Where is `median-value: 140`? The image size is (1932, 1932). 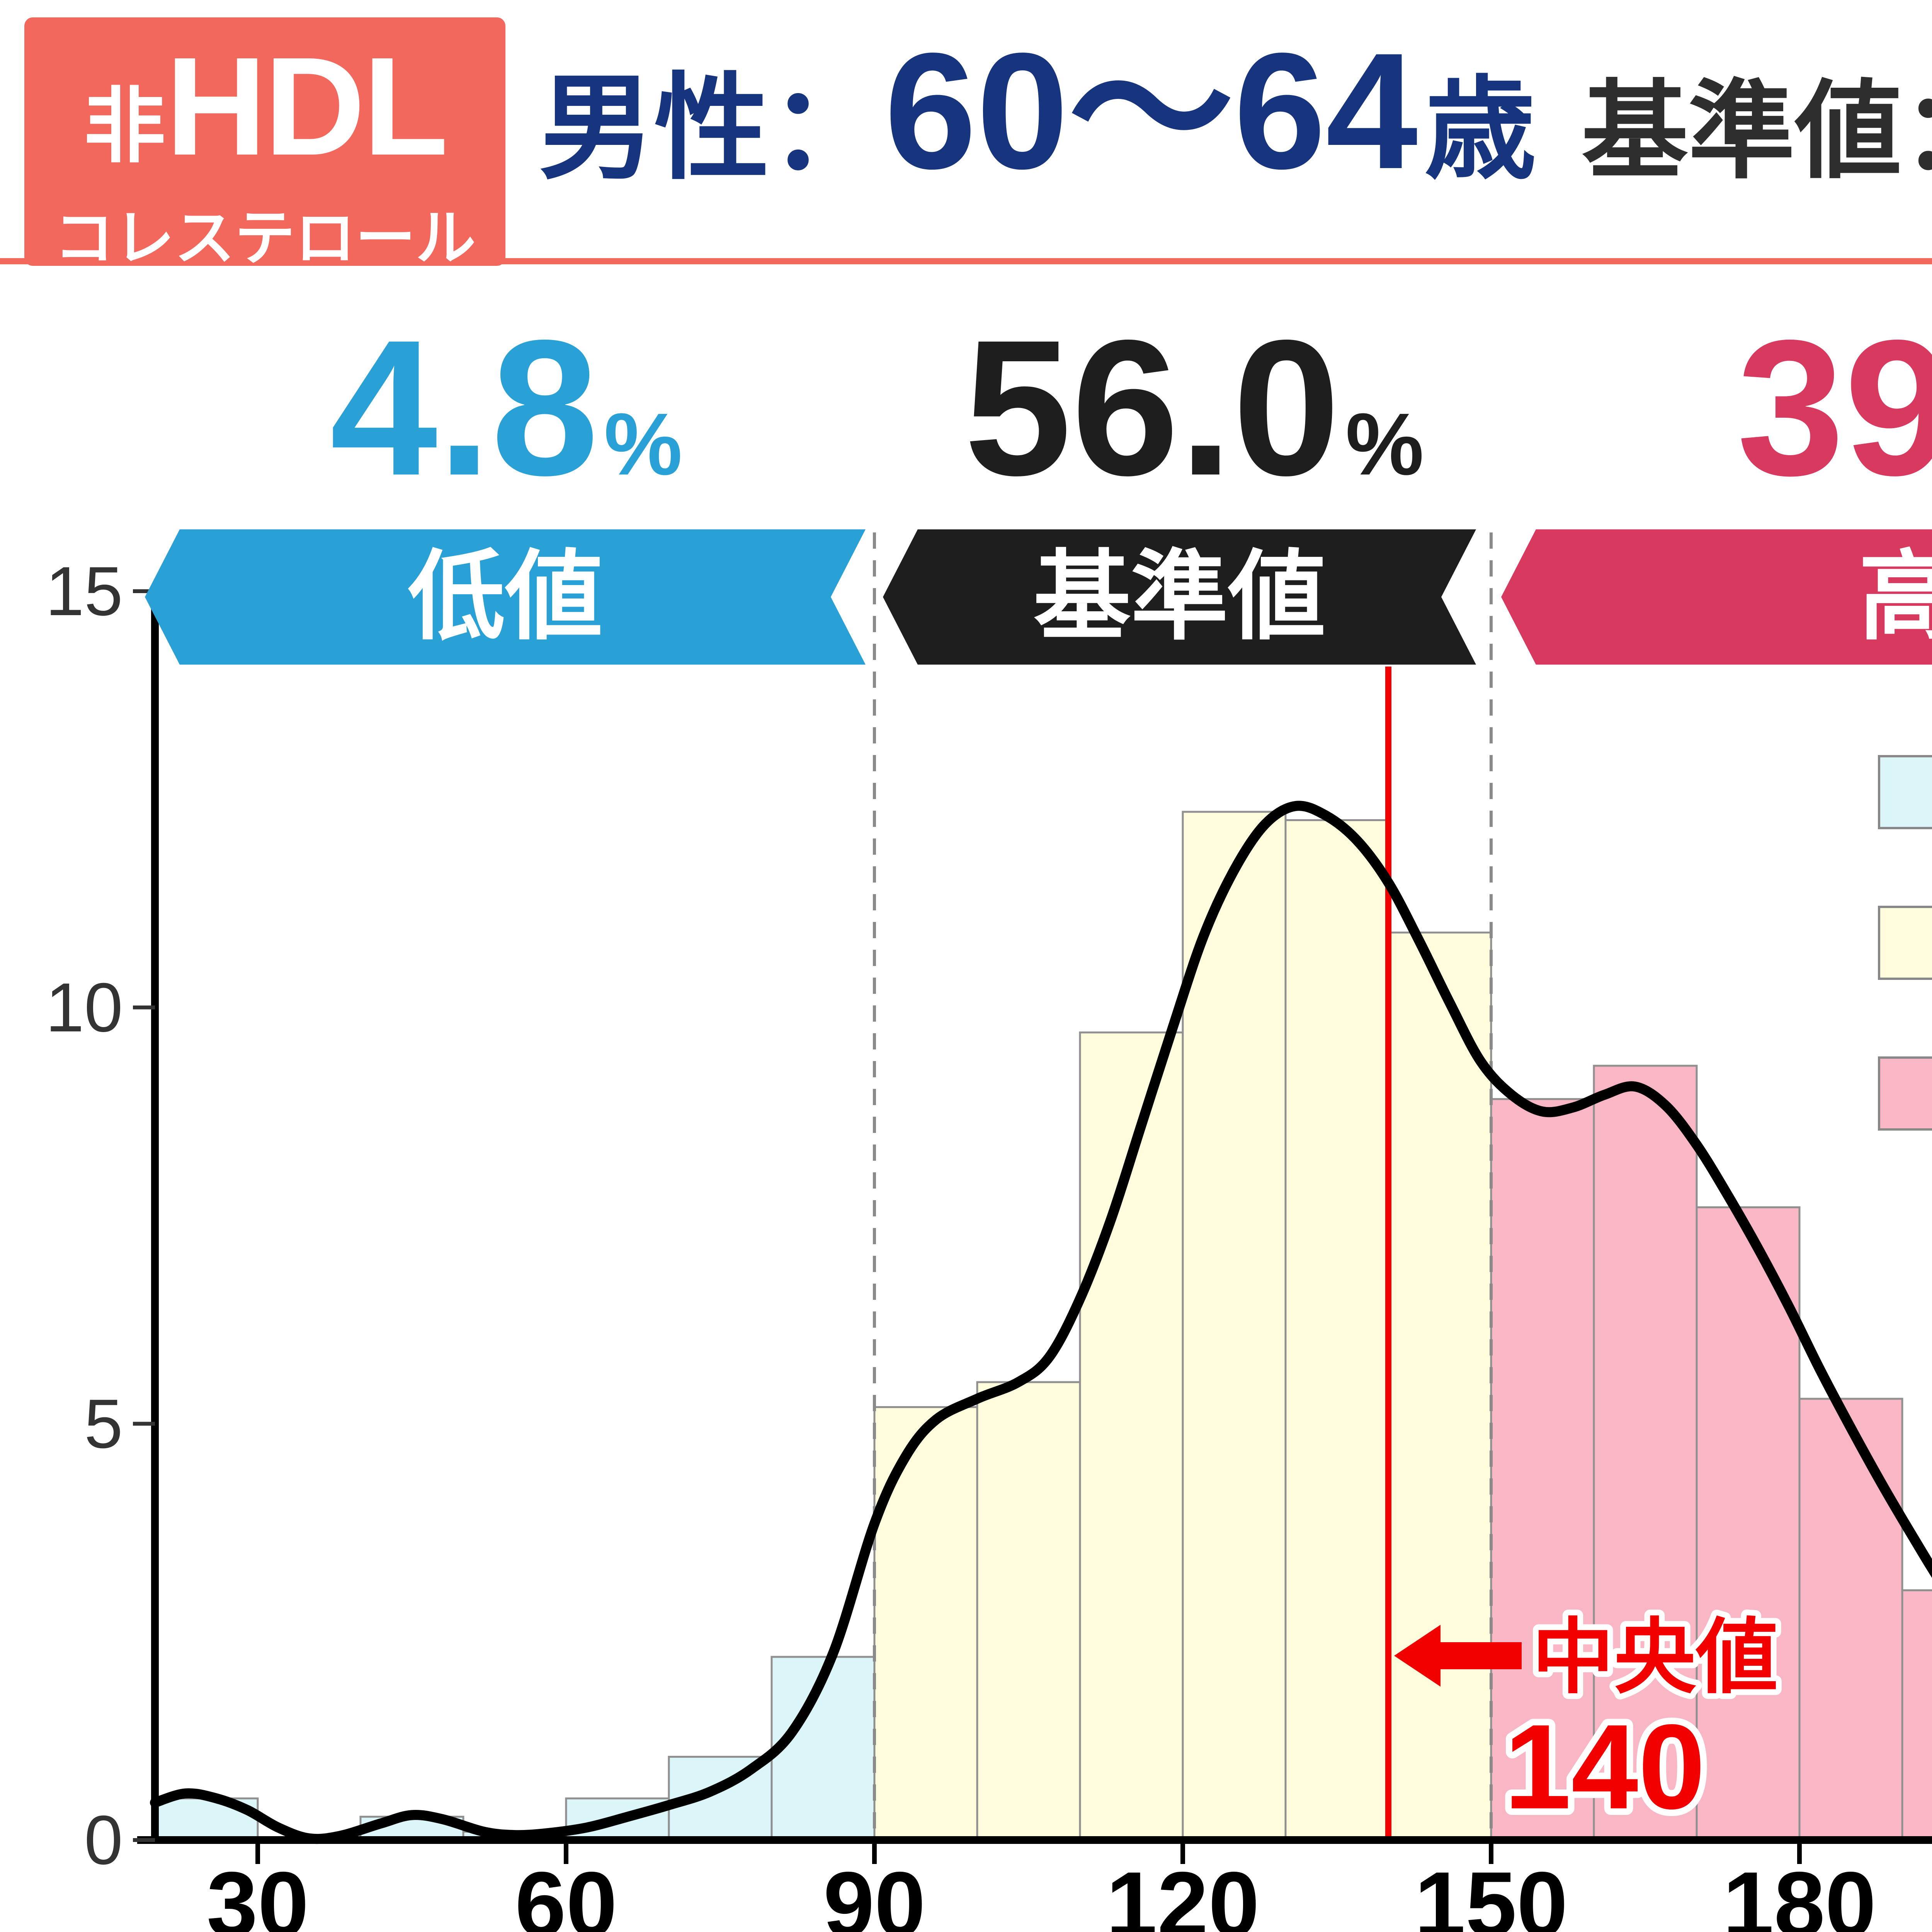 median-value: 140 is located at coordinates (1605, 1767).